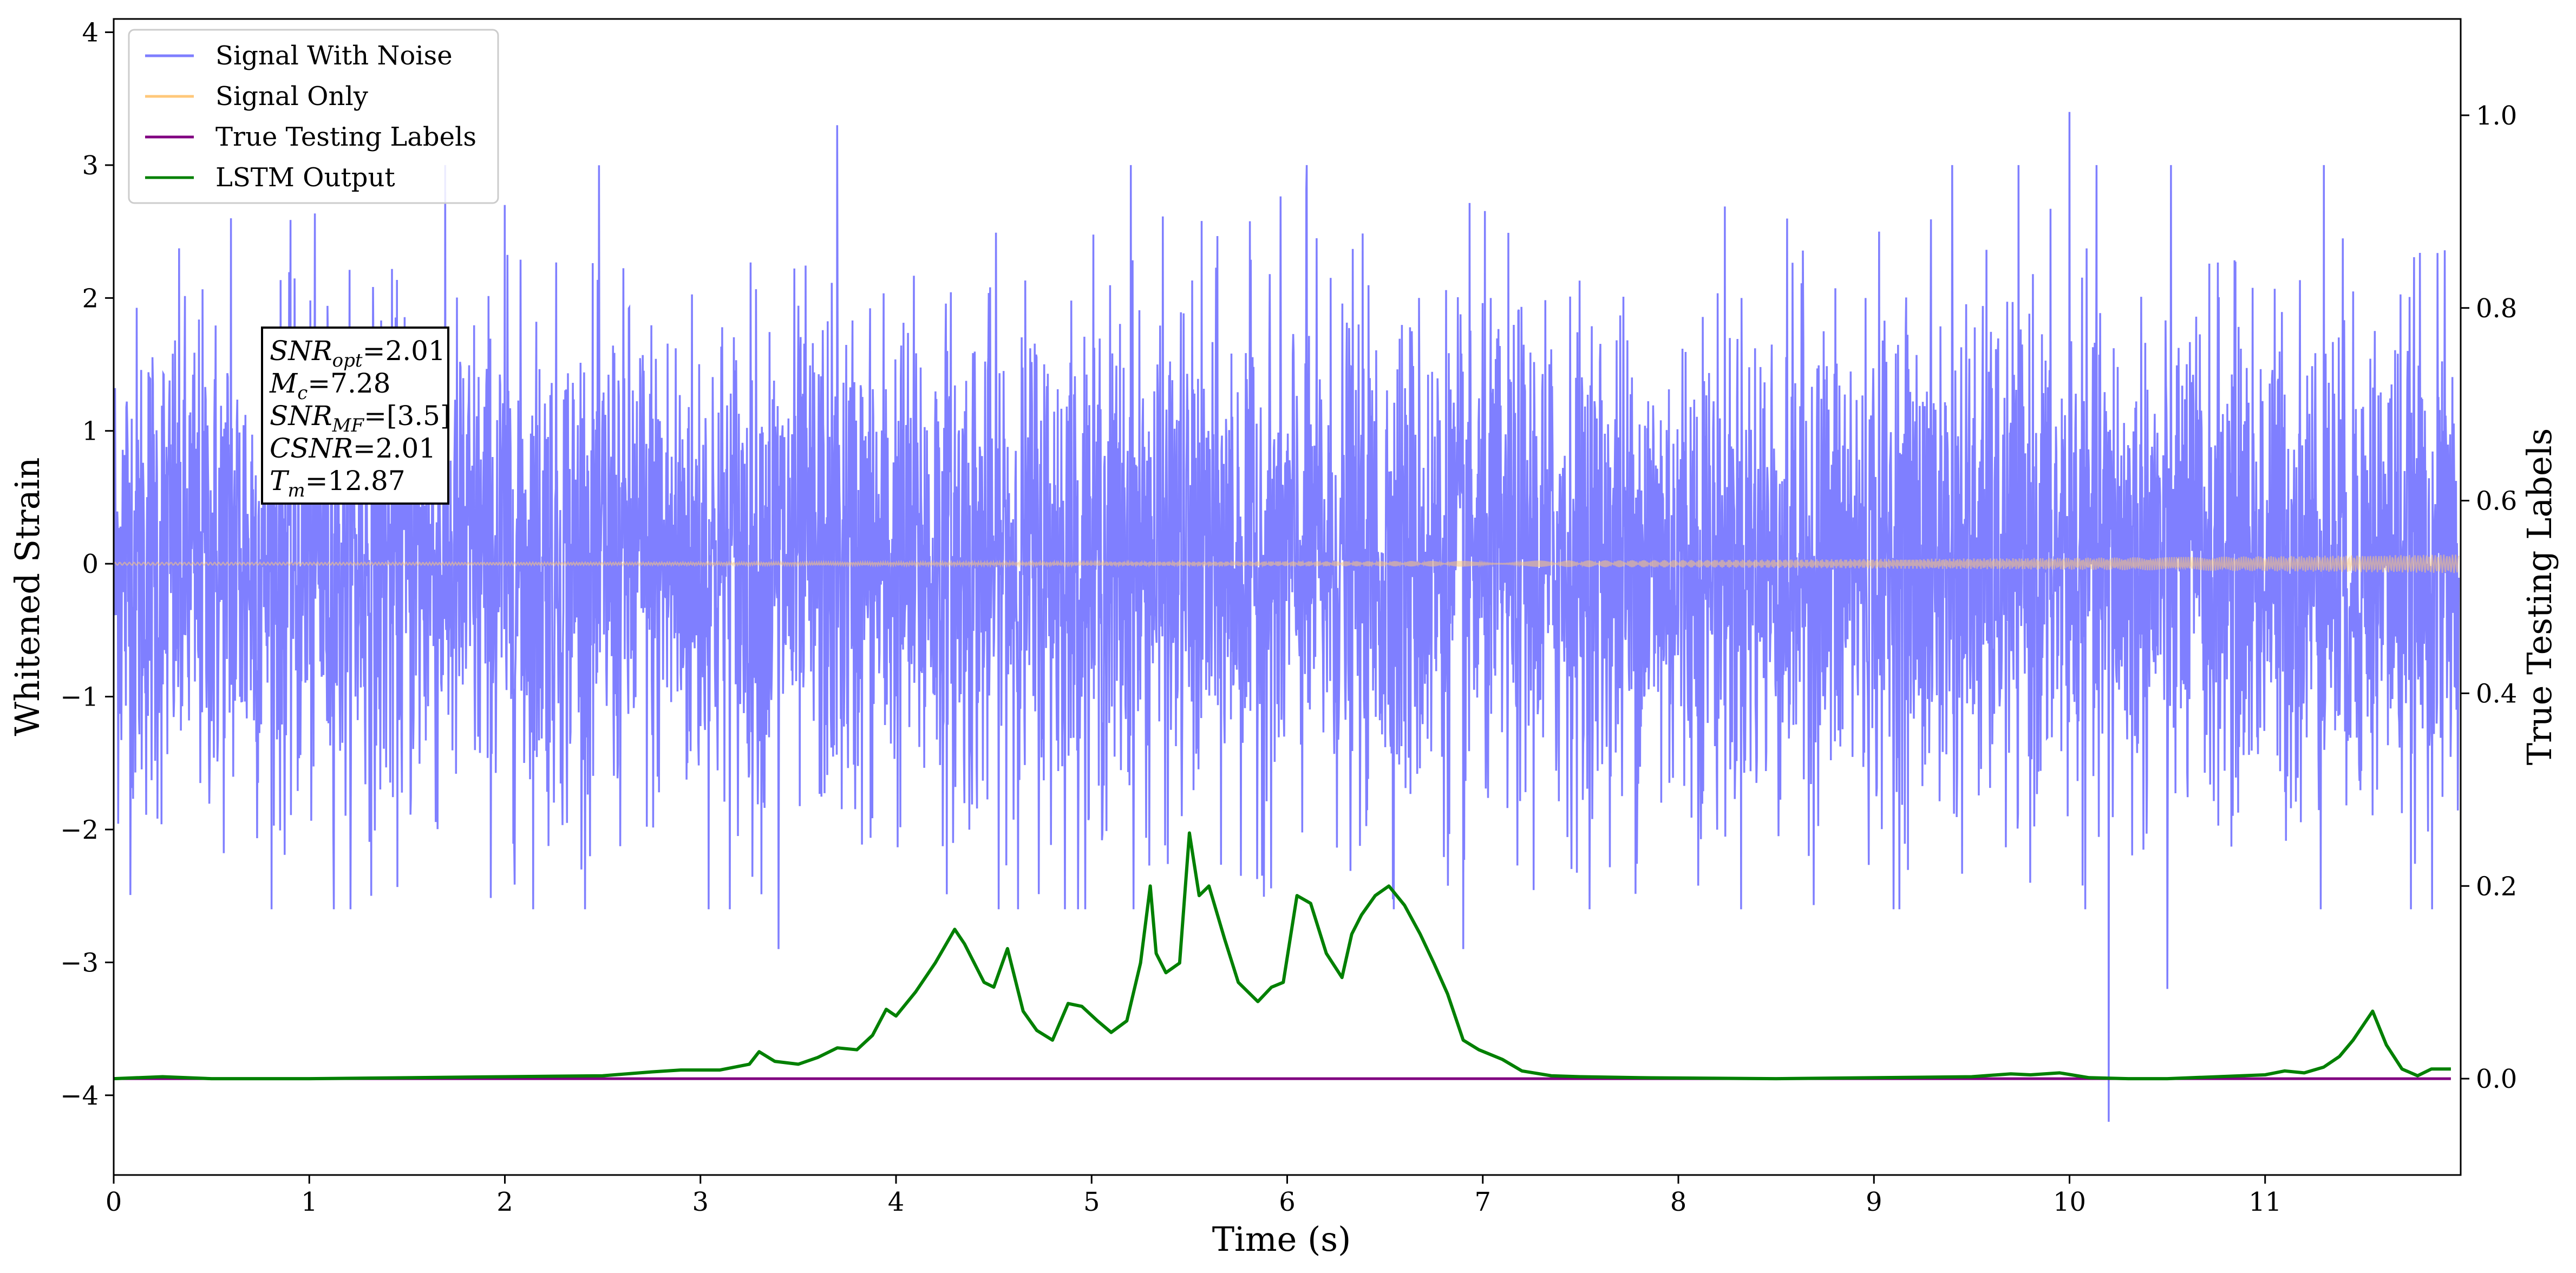 This screenshot has height=1273, width=2576. What do you see at coordinates (1282, 1239) in the screenshot?
I see `x-axis-label: Time (s)` at bounding box center [1282, 1239].